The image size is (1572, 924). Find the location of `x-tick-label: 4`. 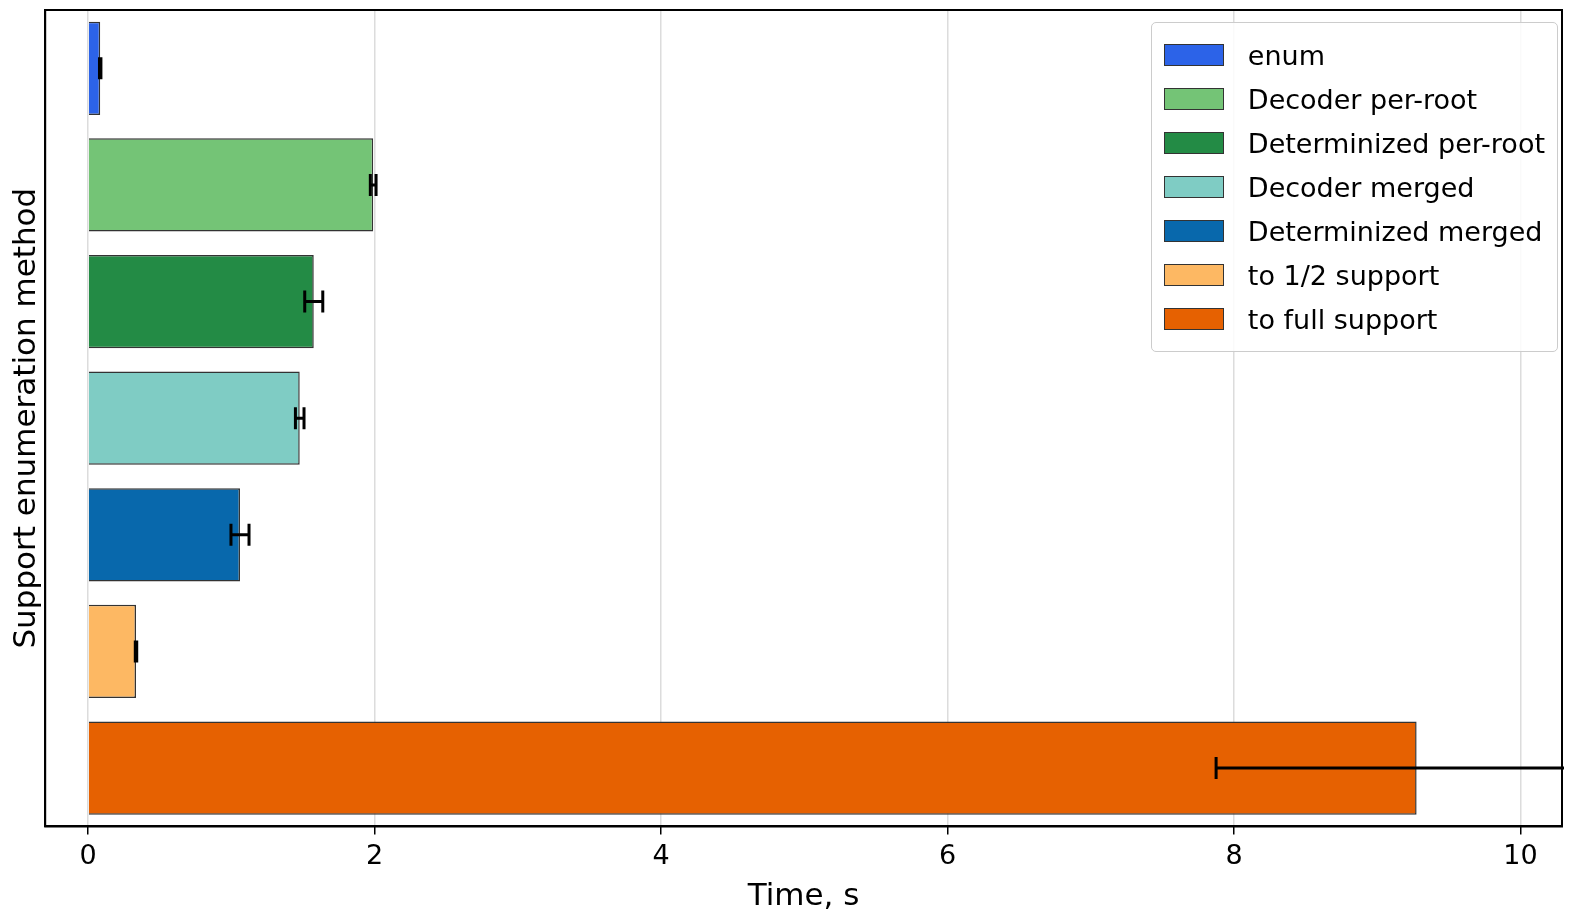

x-tick-label: 4 is located at coordinates (661, 854).